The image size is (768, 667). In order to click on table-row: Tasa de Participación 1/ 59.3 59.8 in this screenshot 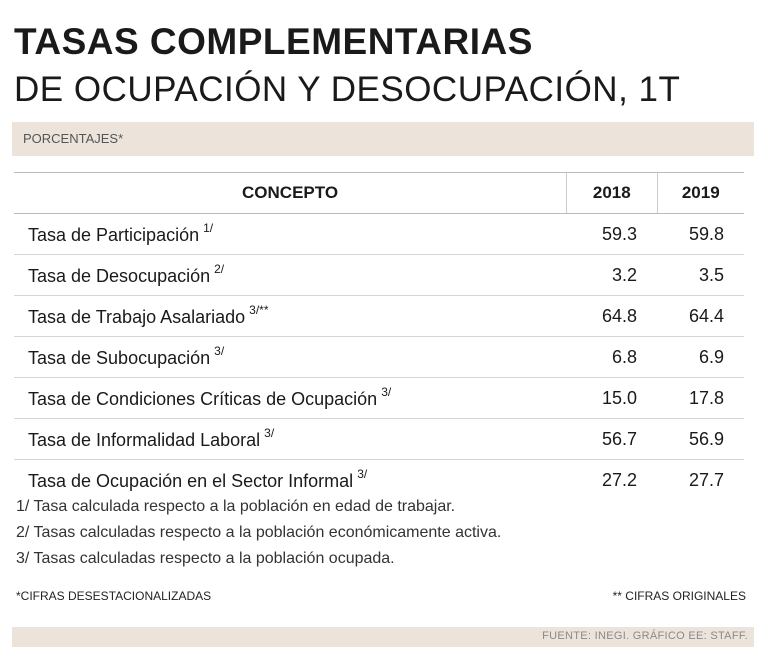, I will do `click(379, 234)`.